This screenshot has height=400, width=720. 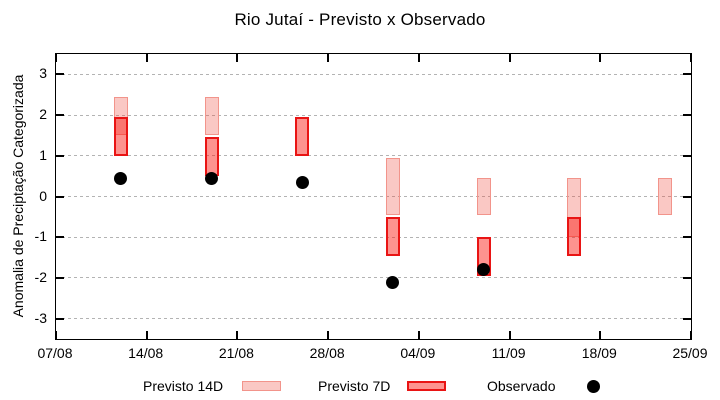 I want to click on x-tick-label: 28/08, so click(x=327, y=353).